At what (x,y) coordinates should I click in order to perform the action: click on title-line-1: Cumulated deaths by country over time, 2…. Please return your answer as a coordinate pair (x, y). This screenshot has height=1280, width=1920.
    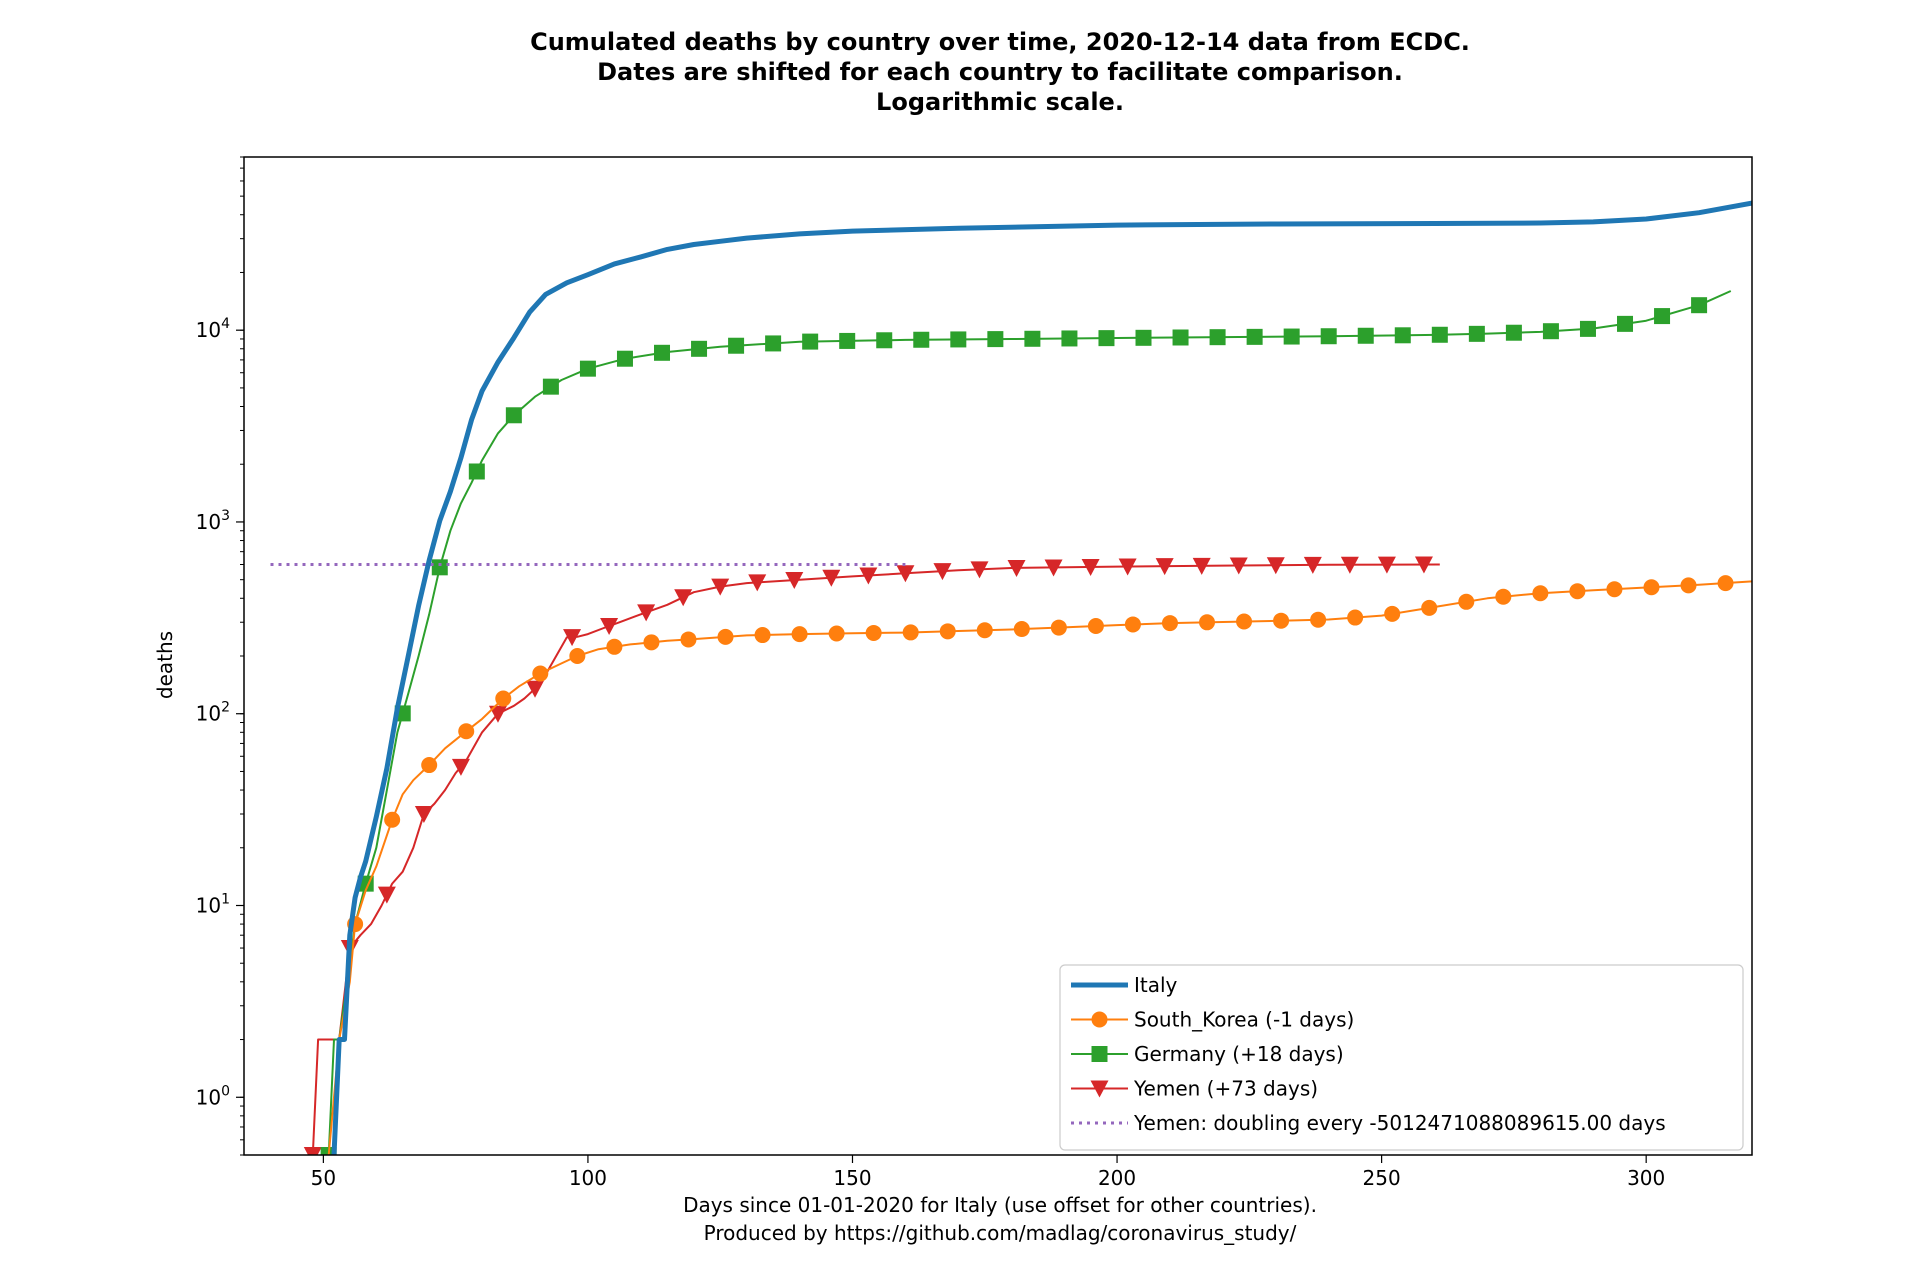
    Looking at the image, I should click on (1000, 42).